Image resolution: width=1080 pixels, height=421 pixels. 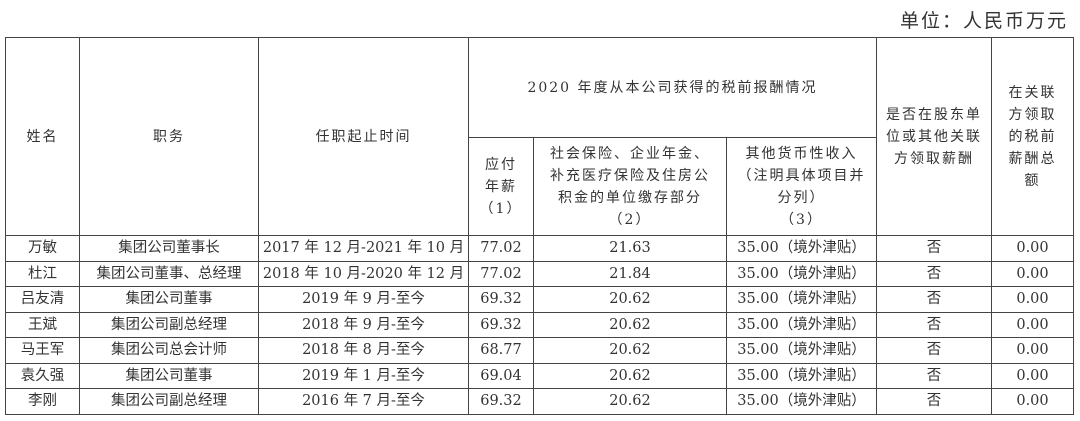 What do you see at coordinates (630, 153) in the screenshot?
I see `header-line: 社会保险、企业年金、` at bounding box center [630, 153].